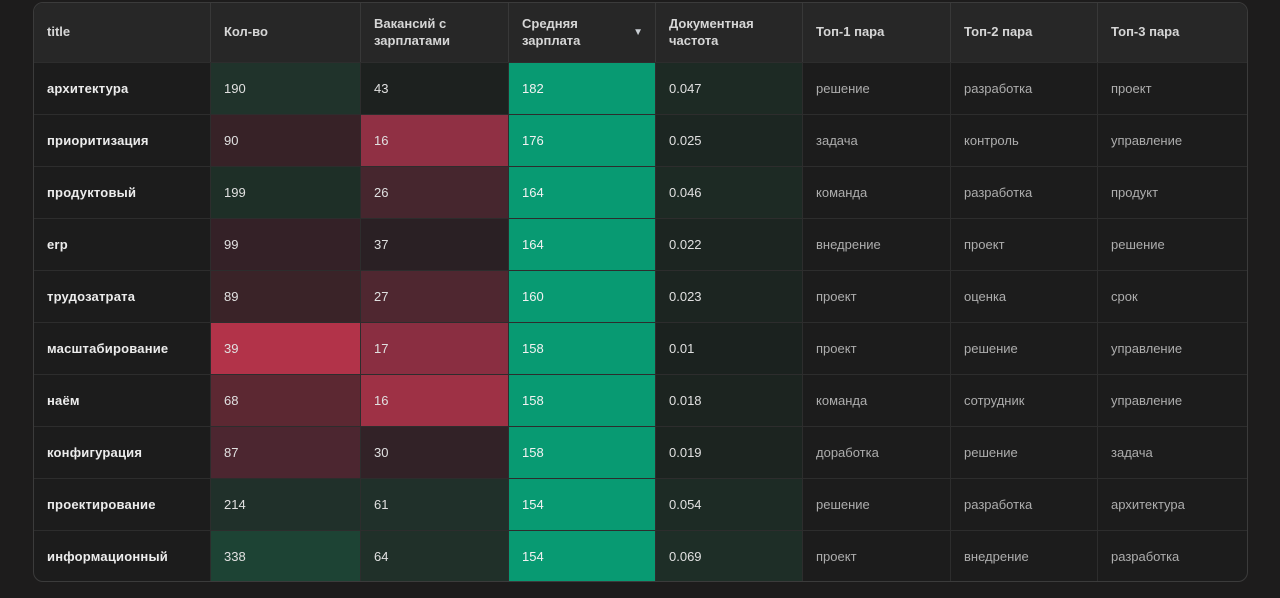  Describe the element at coordinates (1132, 452) in the screenshot. I see `cell-top3: задача` at that location.